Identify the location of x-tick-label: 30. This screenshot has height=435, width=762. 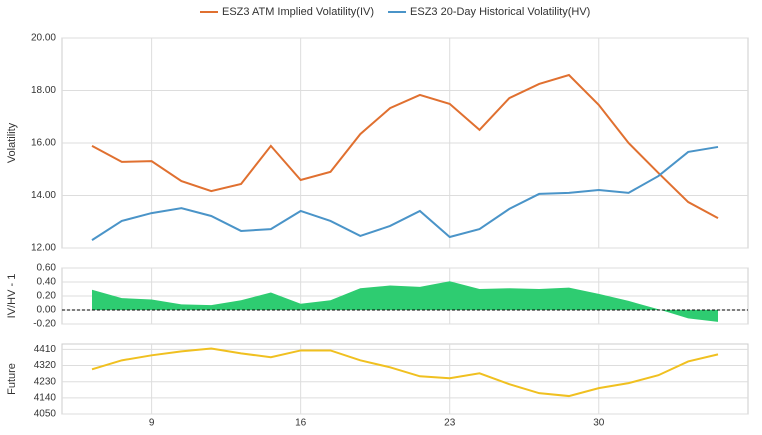
(599, 423).